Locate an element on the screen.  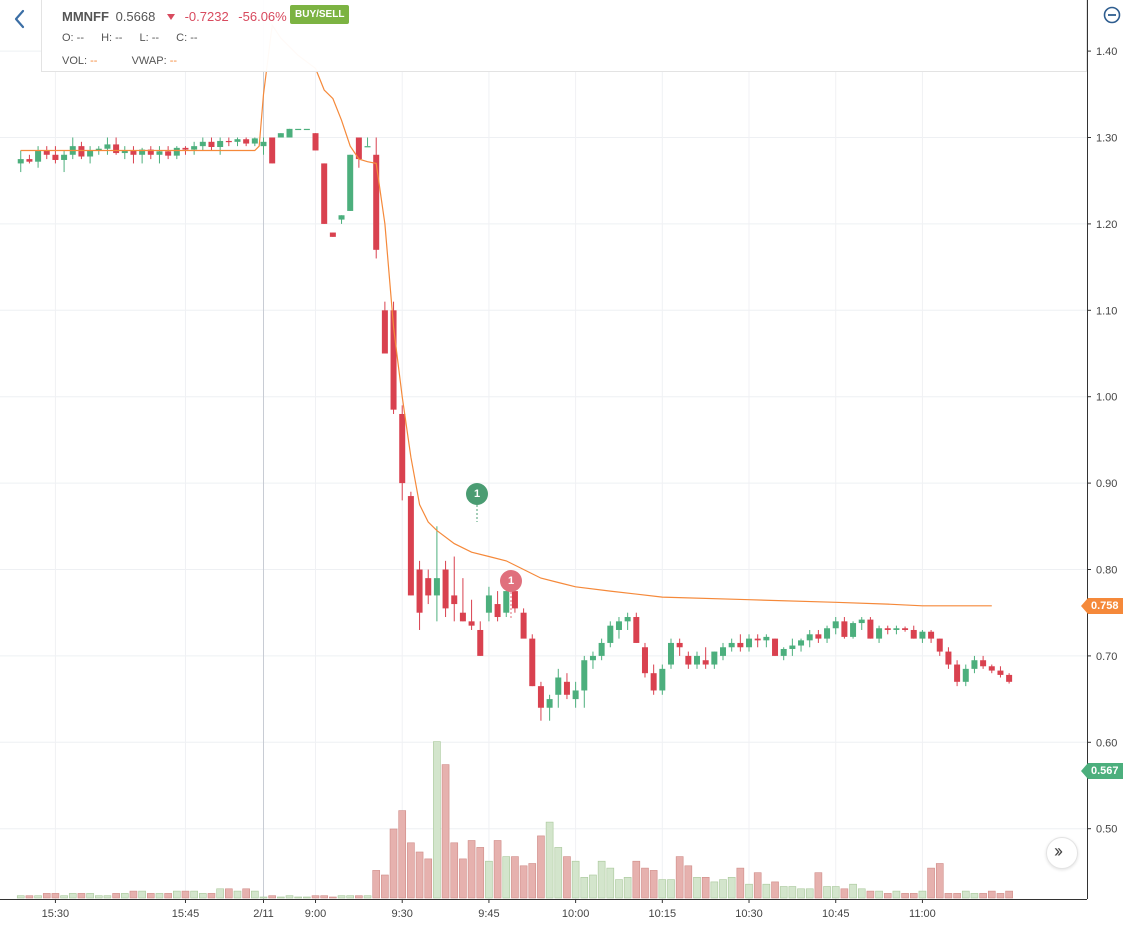
open-value: O: -- is located at coordinates (73, 38).